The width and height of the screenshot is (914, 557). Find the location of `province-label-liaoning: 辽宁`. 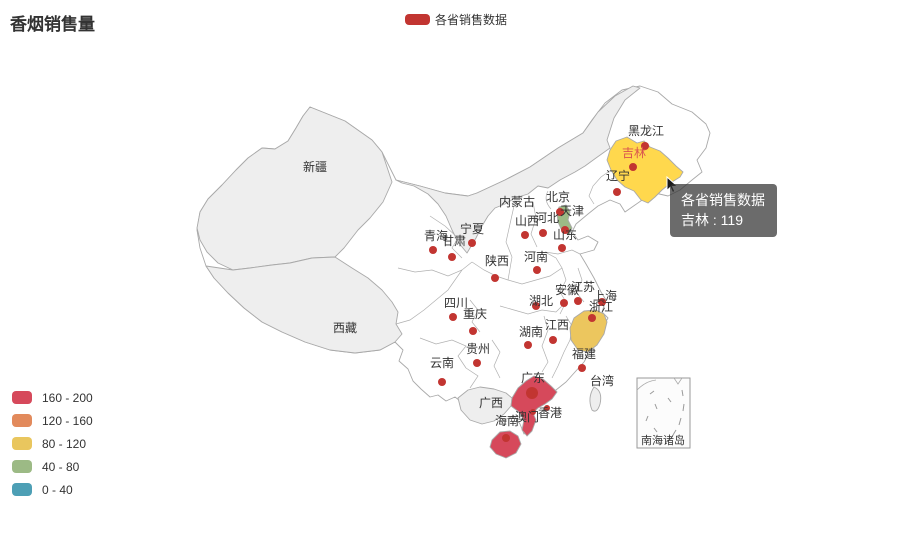

province-label-liaoning: 辽宁 is located at coordinates (618, 175).